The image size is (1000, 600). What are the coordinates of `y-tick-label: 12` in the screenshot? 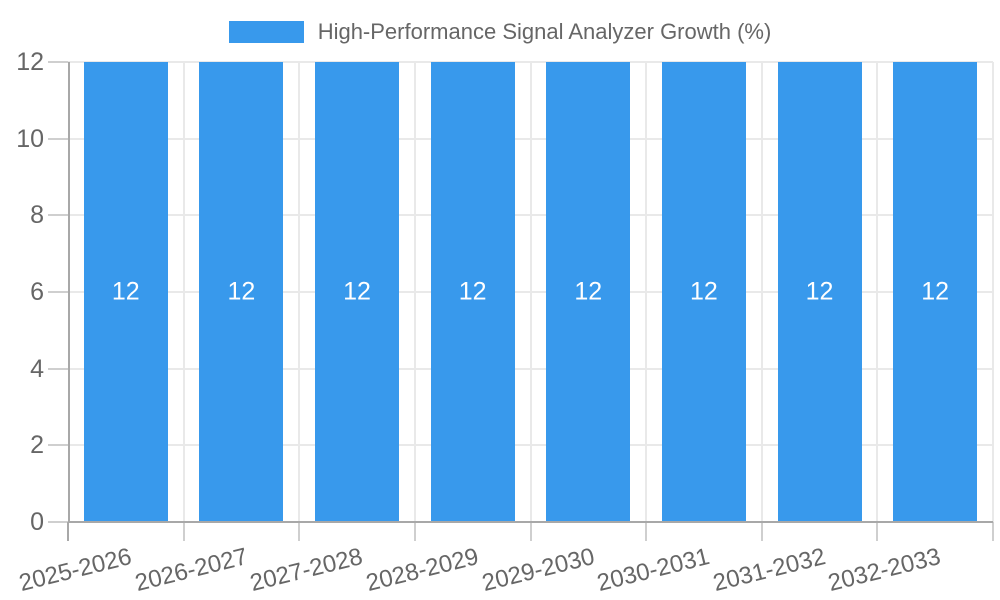 It's located at (30, 62).